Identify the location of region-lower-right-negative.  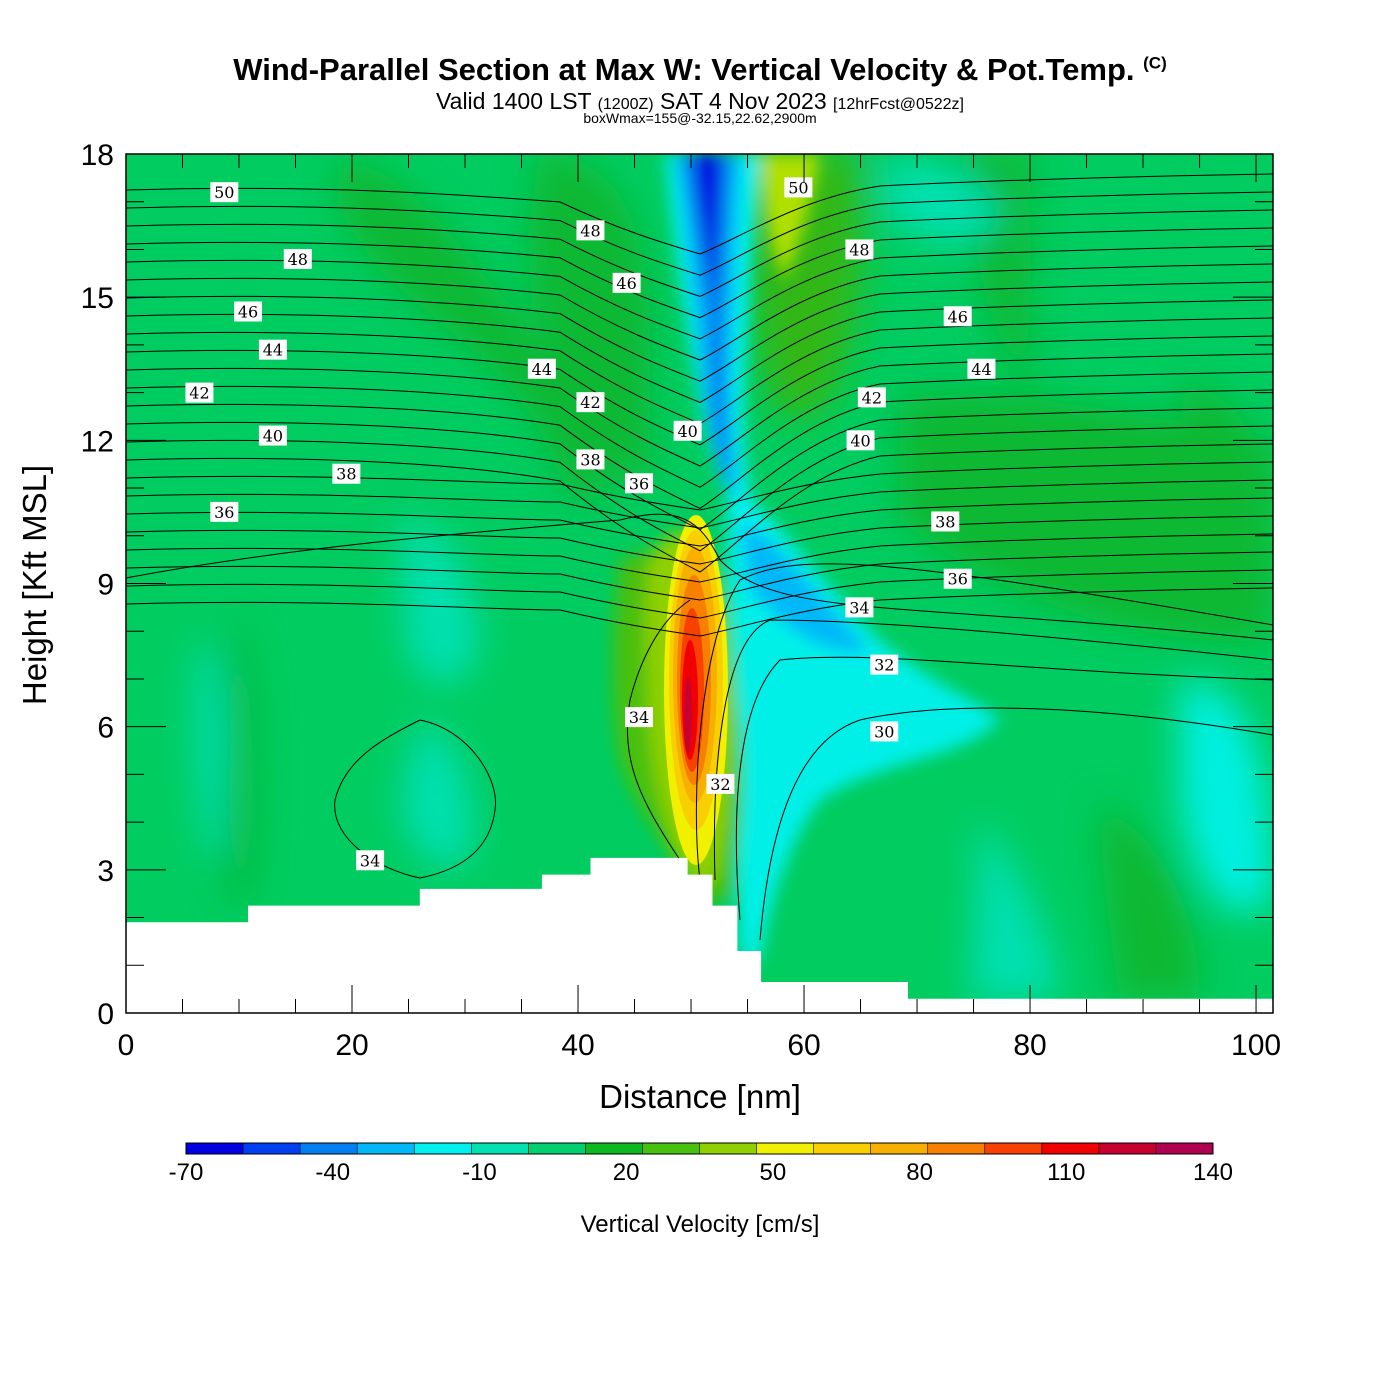
(1015, 910).